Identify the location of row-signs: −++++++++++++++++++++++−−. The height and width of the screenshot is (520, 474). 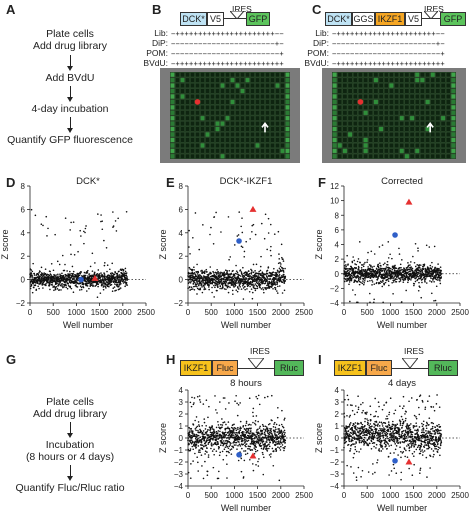
(227, 34).